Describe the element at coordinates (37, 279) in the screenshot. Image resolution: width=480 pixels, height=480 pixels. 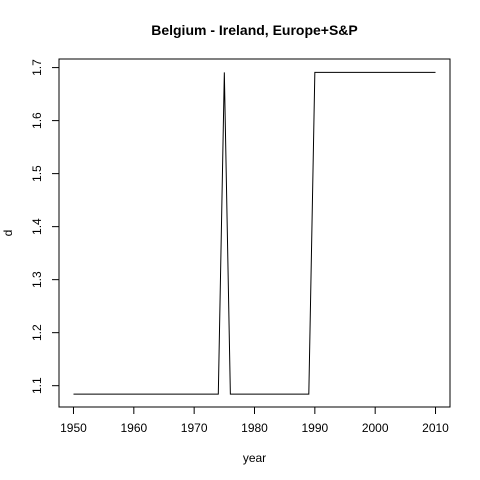
I see `y-tick-label: 1.3` at that location.